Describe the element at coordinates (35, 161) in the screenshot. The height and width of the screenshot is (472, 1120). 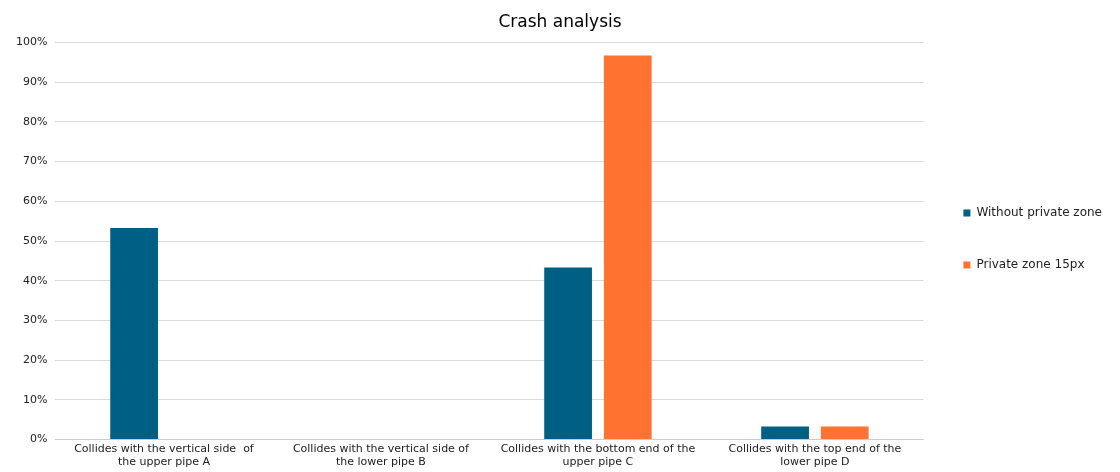
I see `y-tick-label: 70%` at that location.